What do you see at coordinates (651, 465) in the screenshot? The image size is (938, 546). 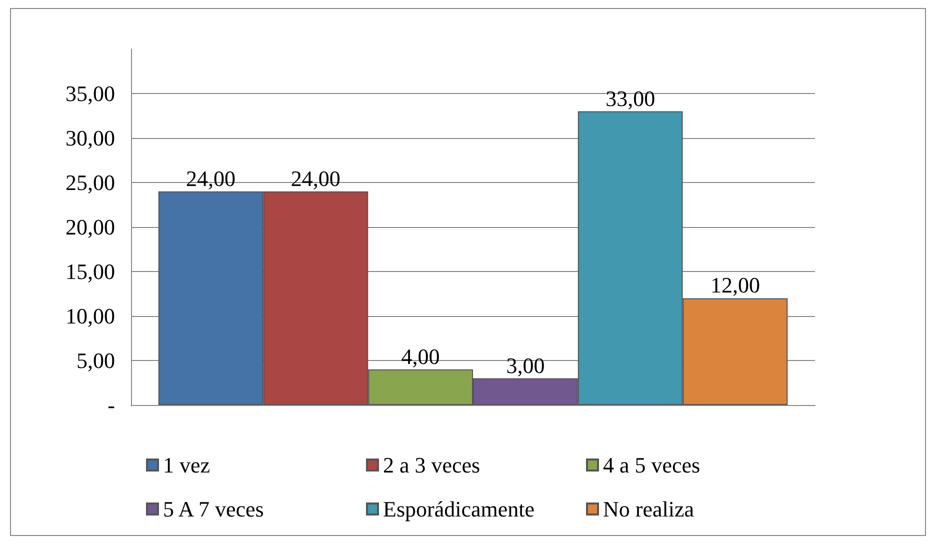 I see `legend-label: 4 a 5 veces` at bounding box center [651, 465].